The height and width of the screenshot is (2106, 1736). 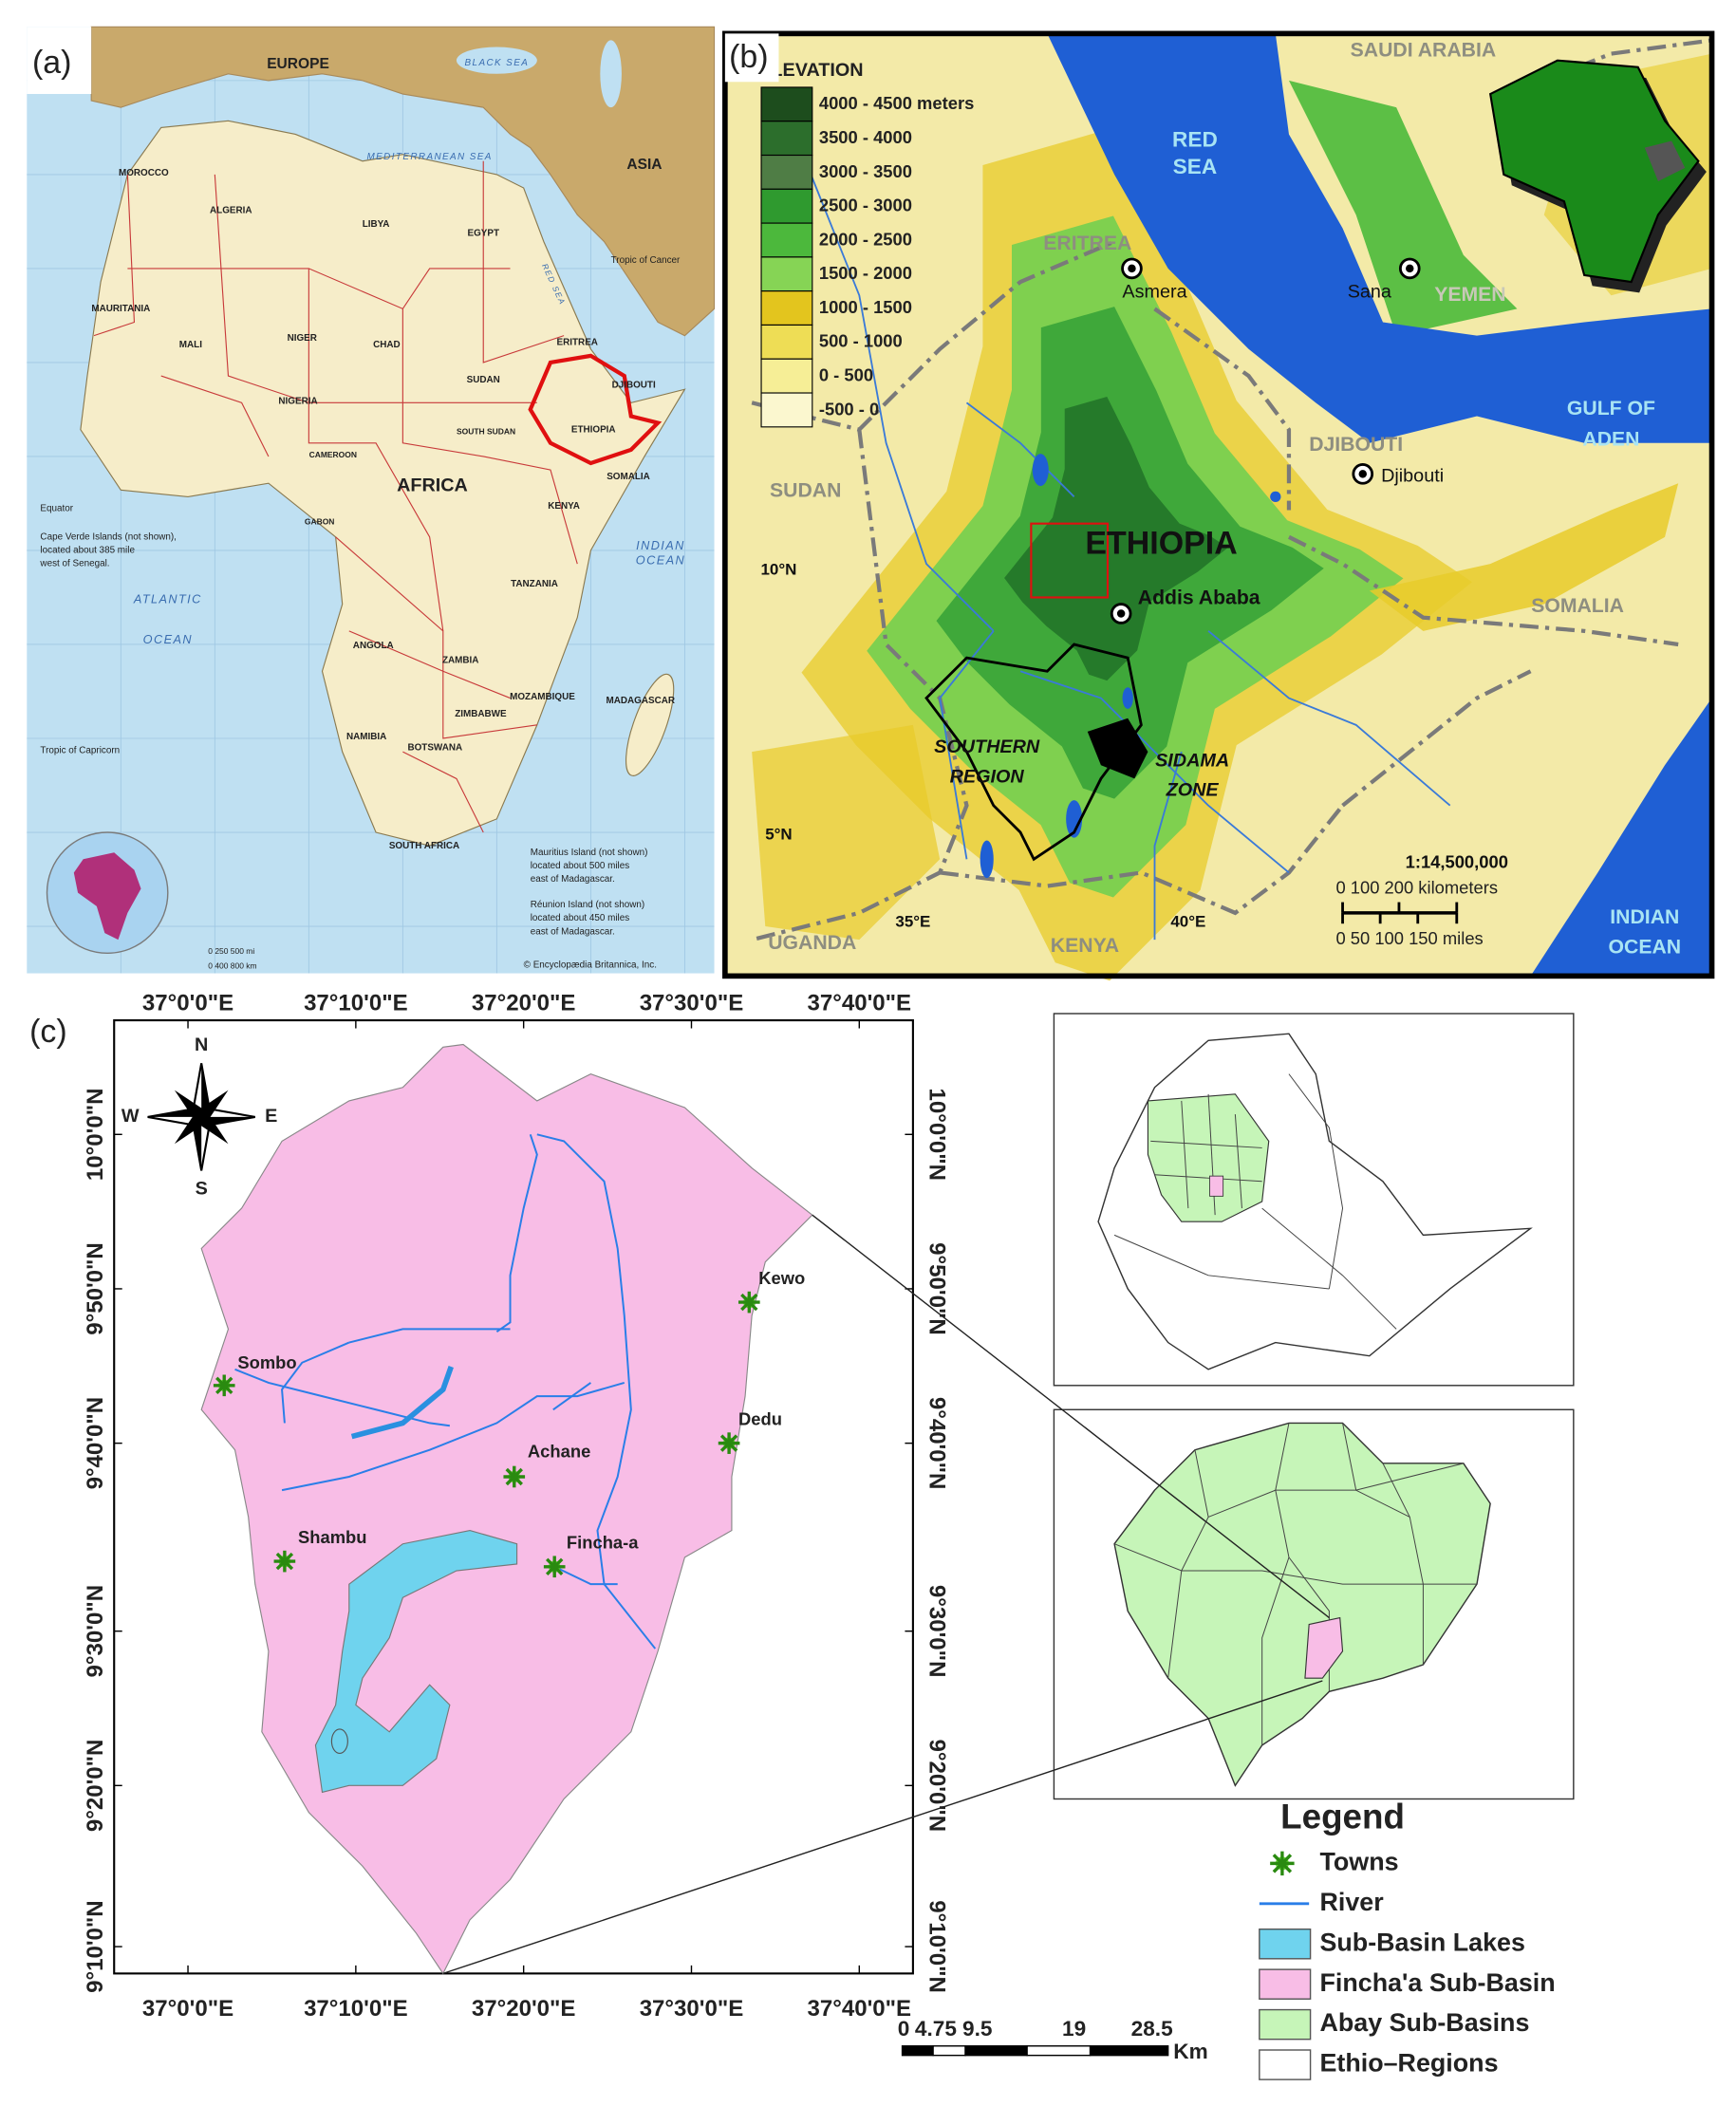 I want to click on map-label: Réunion Island (not shown), so click(x=588, y=905).